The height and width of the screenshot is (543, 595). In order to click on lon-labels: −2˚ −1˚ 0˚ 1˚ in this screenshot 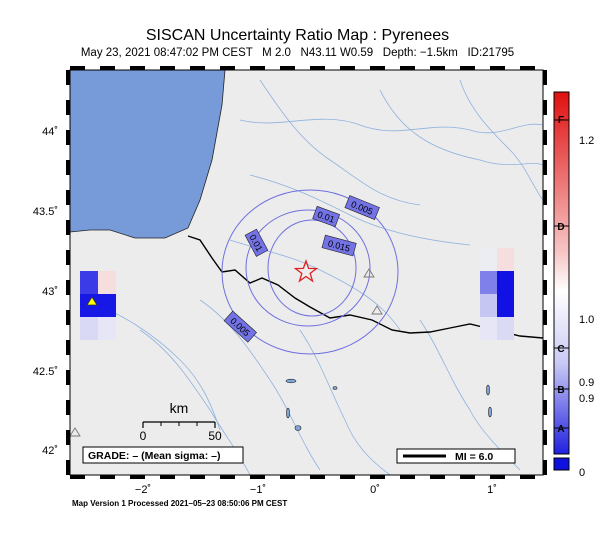, I will do `click(316, 490)`.